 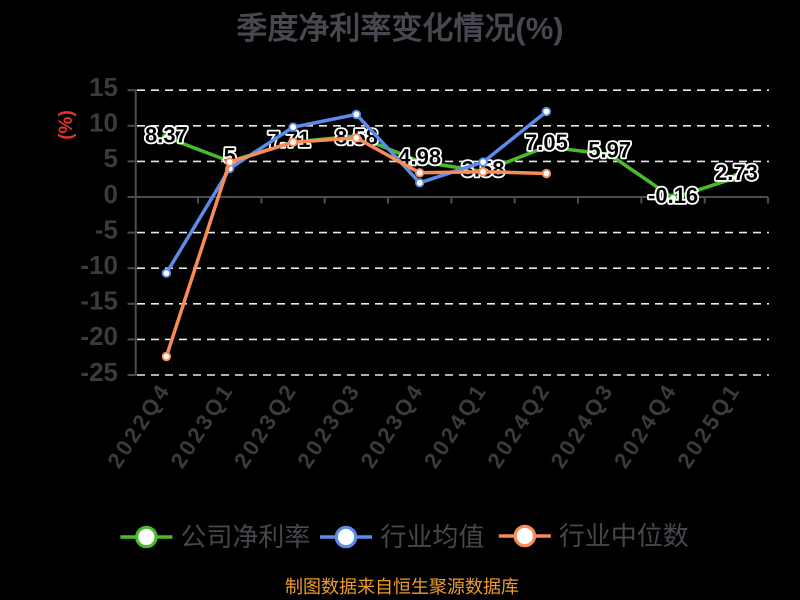 I want to click on svg-text: 7.05, so click(x=546, y=142).